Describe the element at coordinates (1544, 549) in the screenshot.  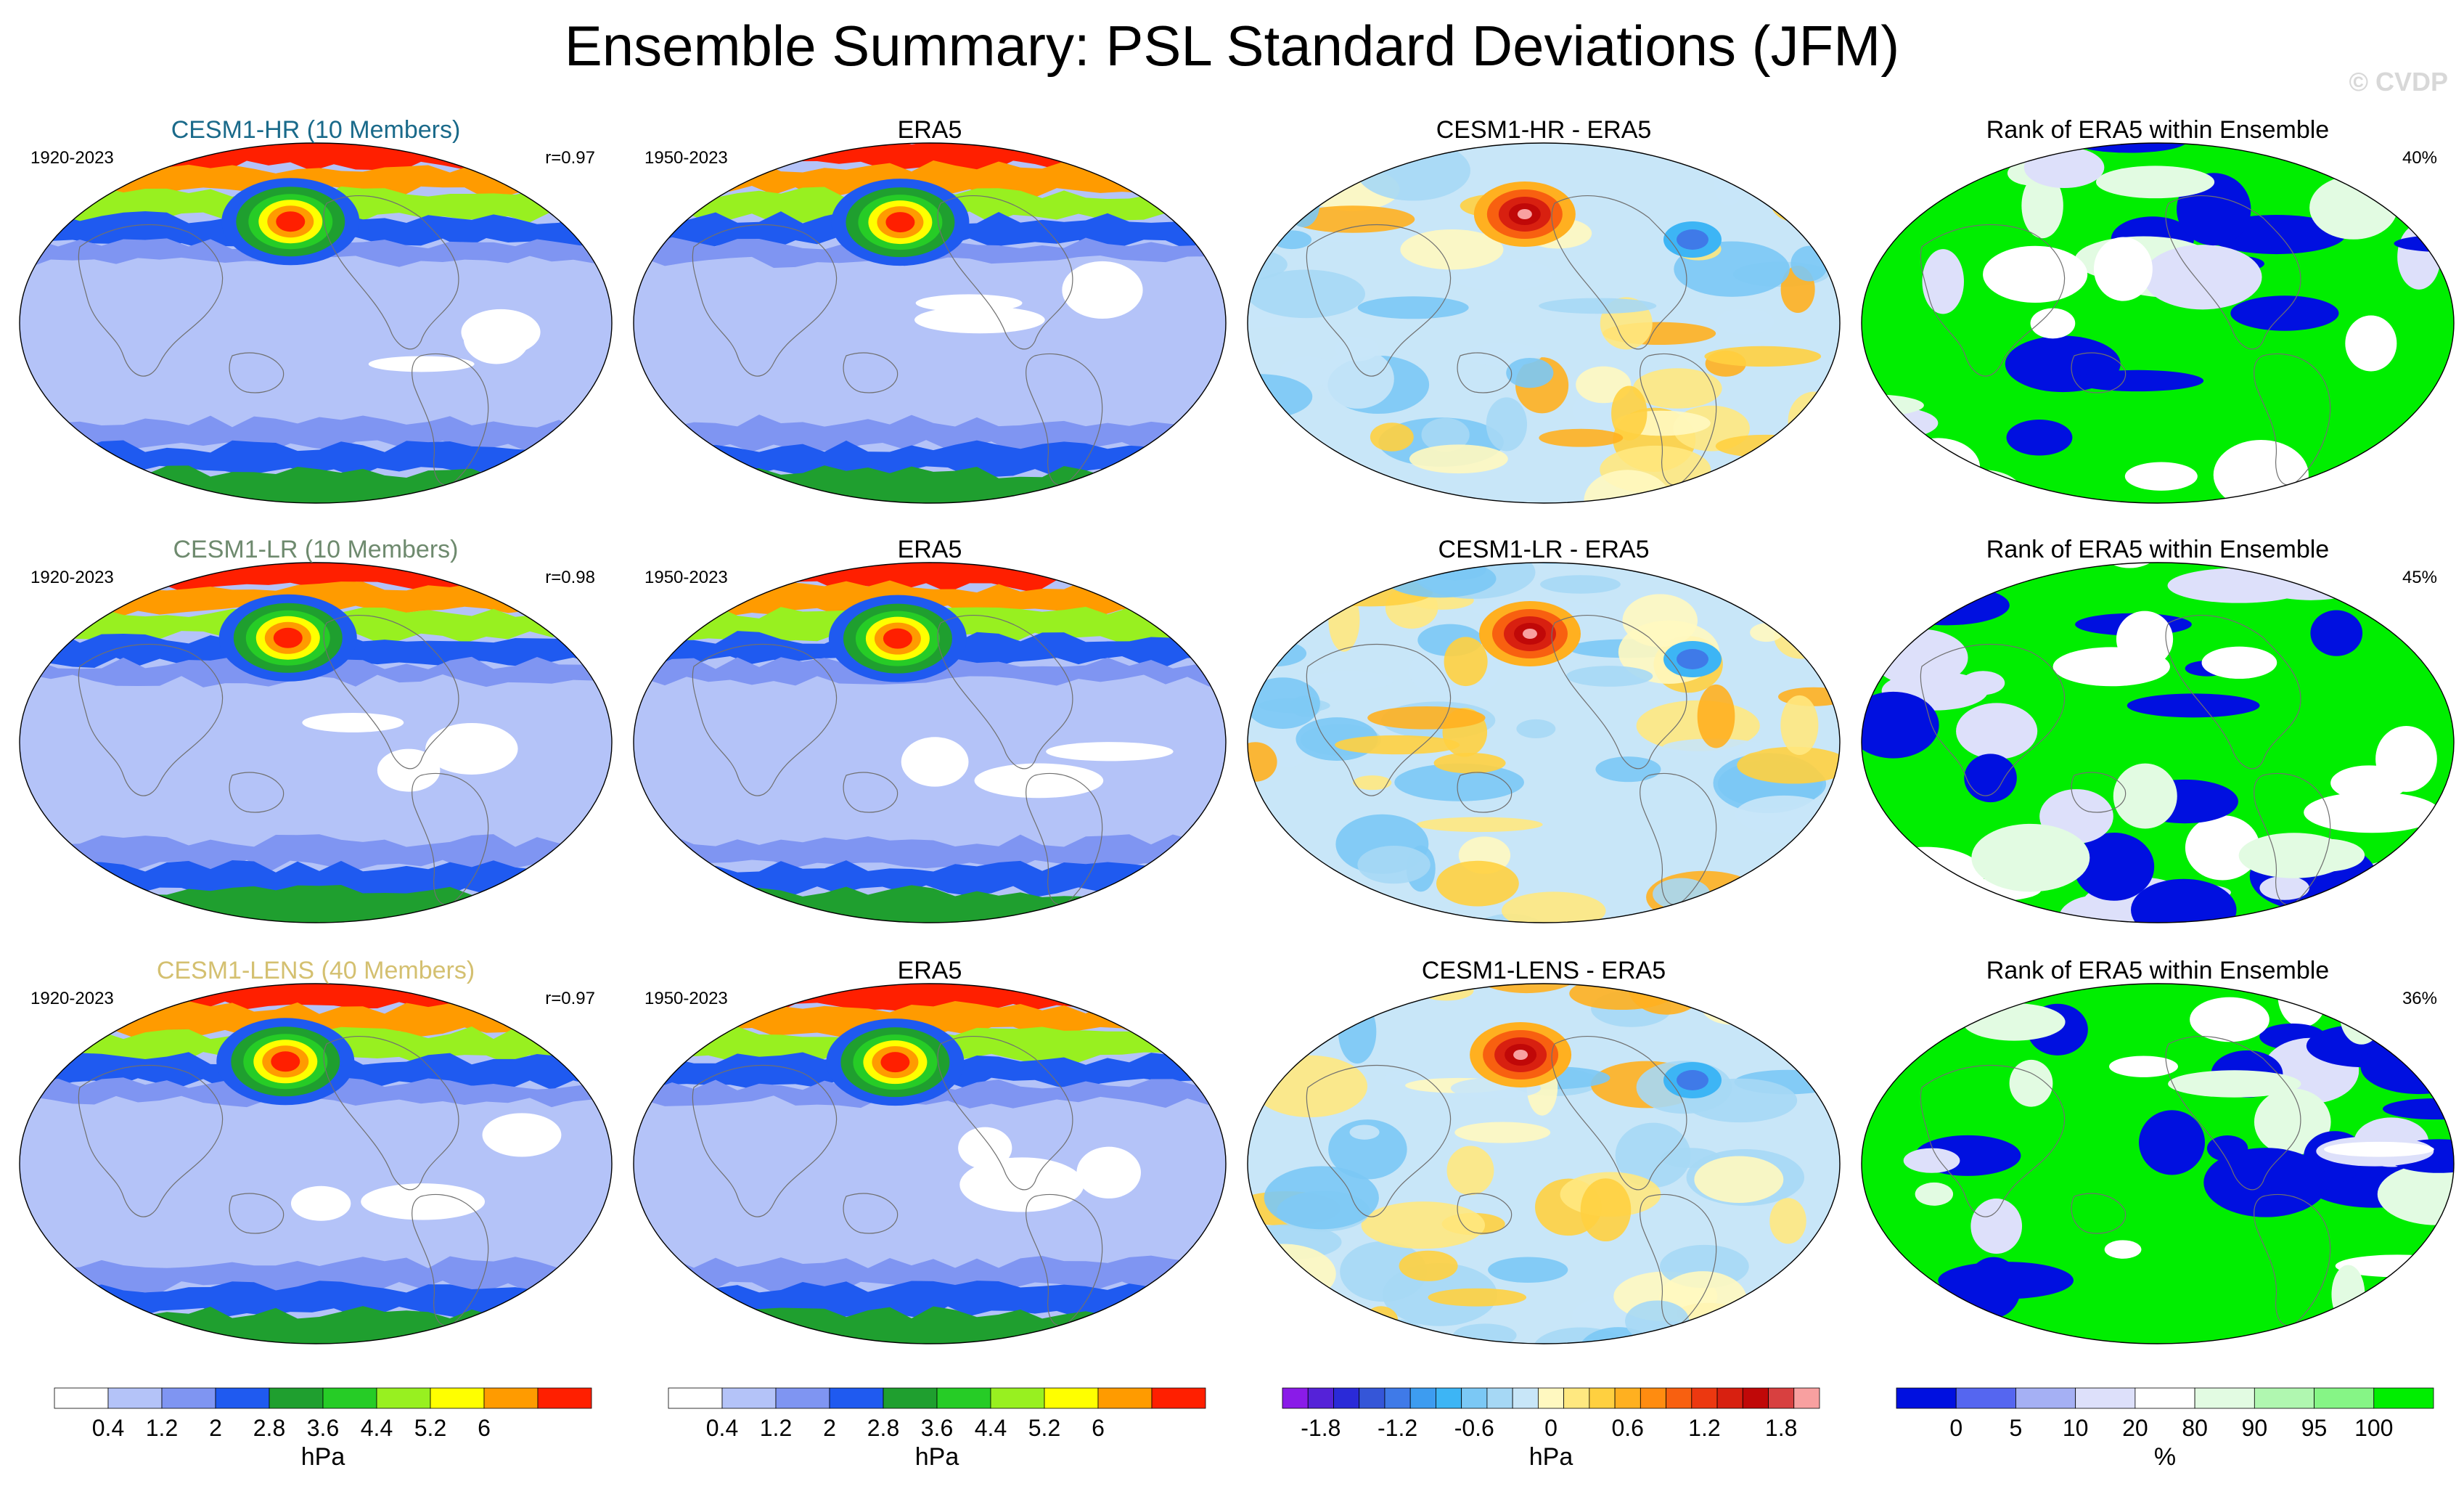
I see `panel-title: CESM1-LR - ERA5` at that location.